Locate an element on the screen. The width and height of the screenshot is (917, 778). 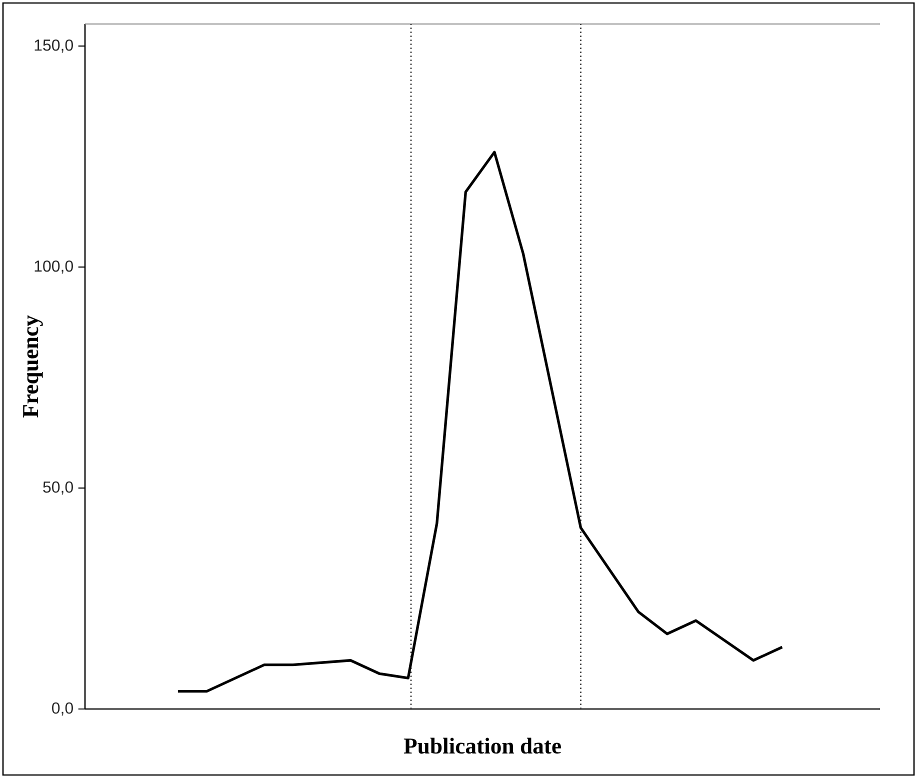
x-axis-title: Publication date is located at coordinates (482, 746).